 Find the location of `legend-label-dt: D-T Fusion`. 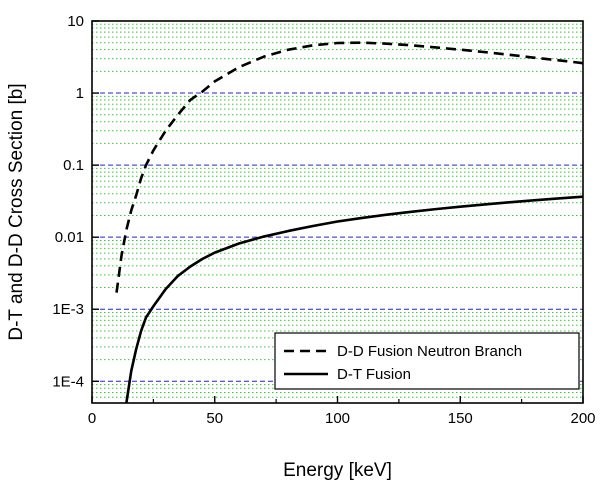

legend-label-dt: D-T Fusion is located at coordinates (374, 374).